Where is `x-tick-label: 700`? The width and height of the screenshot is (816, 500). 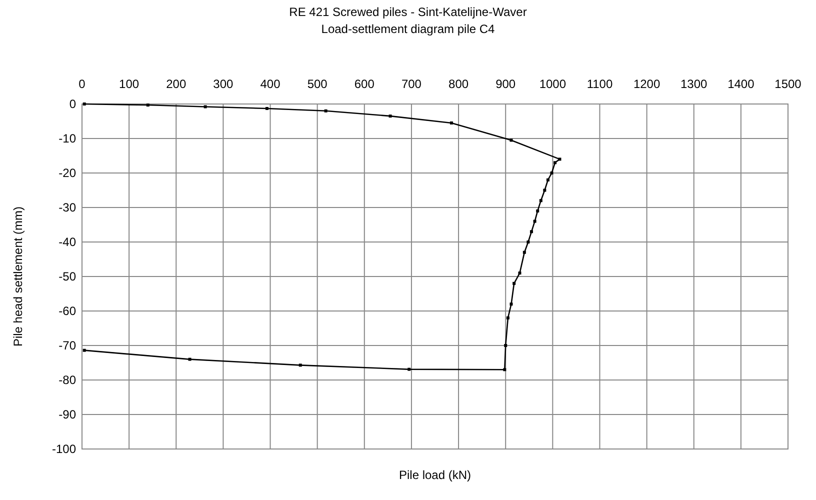 x-tick-label: 700 is located at coordinates (411, 84).